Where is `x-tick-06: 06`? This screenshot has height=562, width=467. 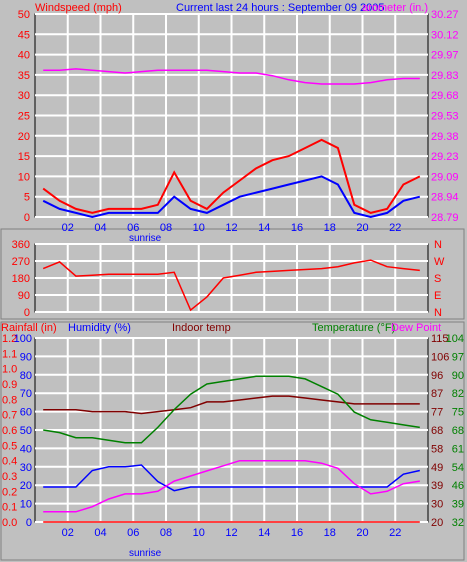
x-tick-06: 06 is located at coordinates (133, 533).